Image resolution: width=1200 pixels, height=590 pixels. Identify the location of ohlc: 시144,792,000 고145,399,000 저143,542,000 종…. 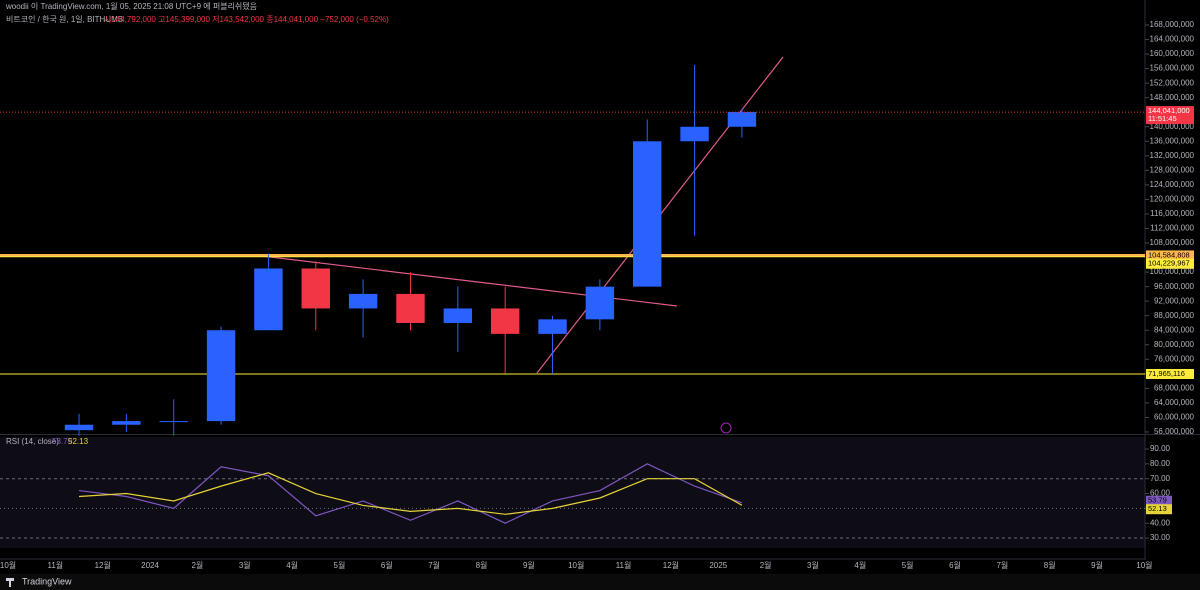
(246, 19).